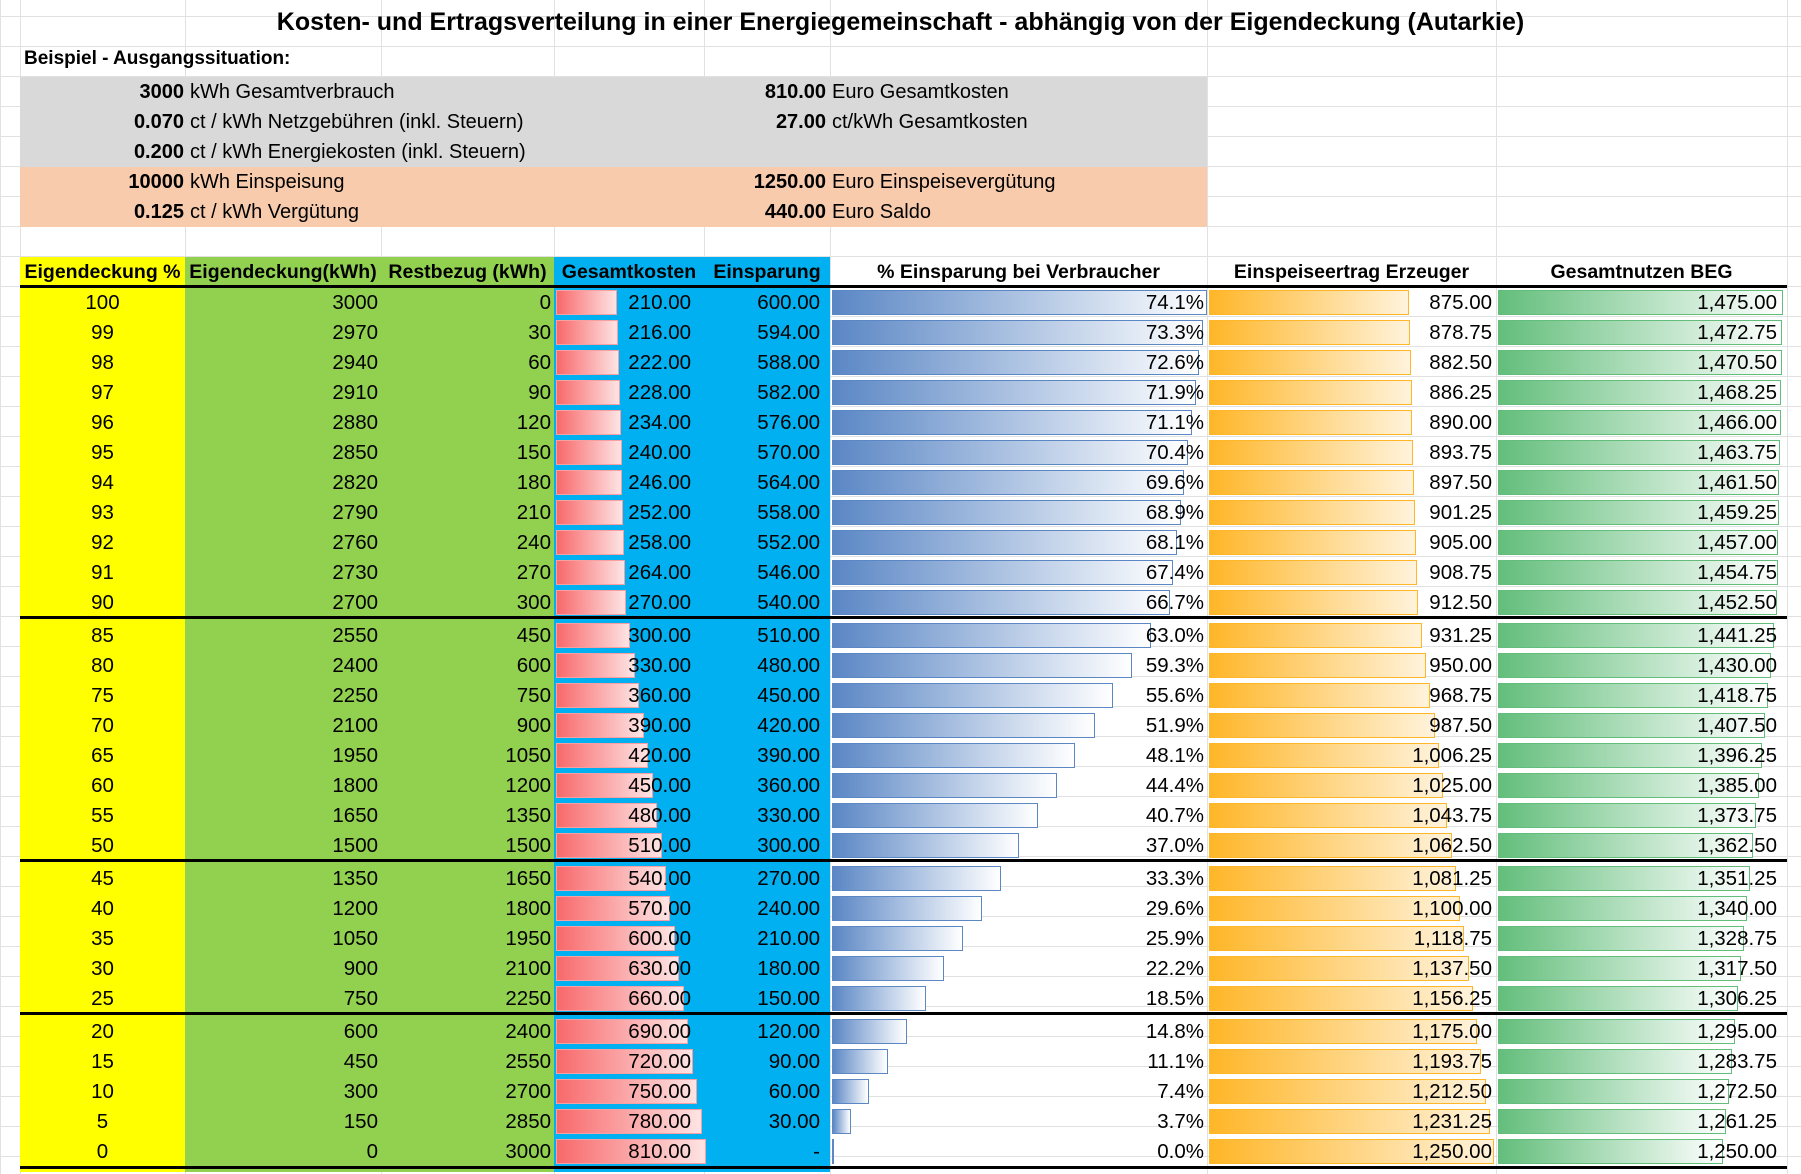 The width and height of the screenshot is (1801, 1174). I want to click on cell-einspeiseertrag: 1,043.75, so click(1452, 815).